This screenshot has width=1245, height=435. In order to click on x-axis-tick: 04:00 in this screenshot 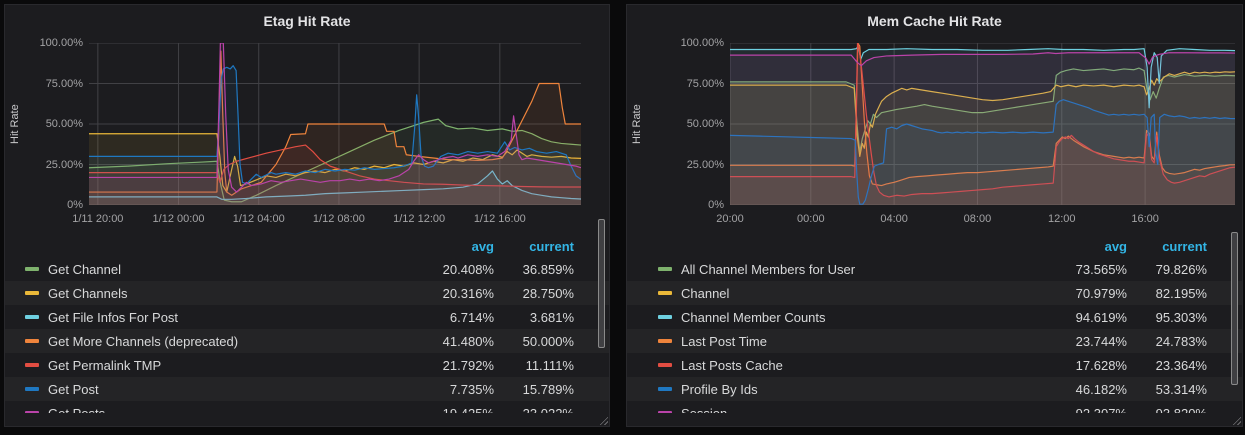, I will do `click(894, 219)`.